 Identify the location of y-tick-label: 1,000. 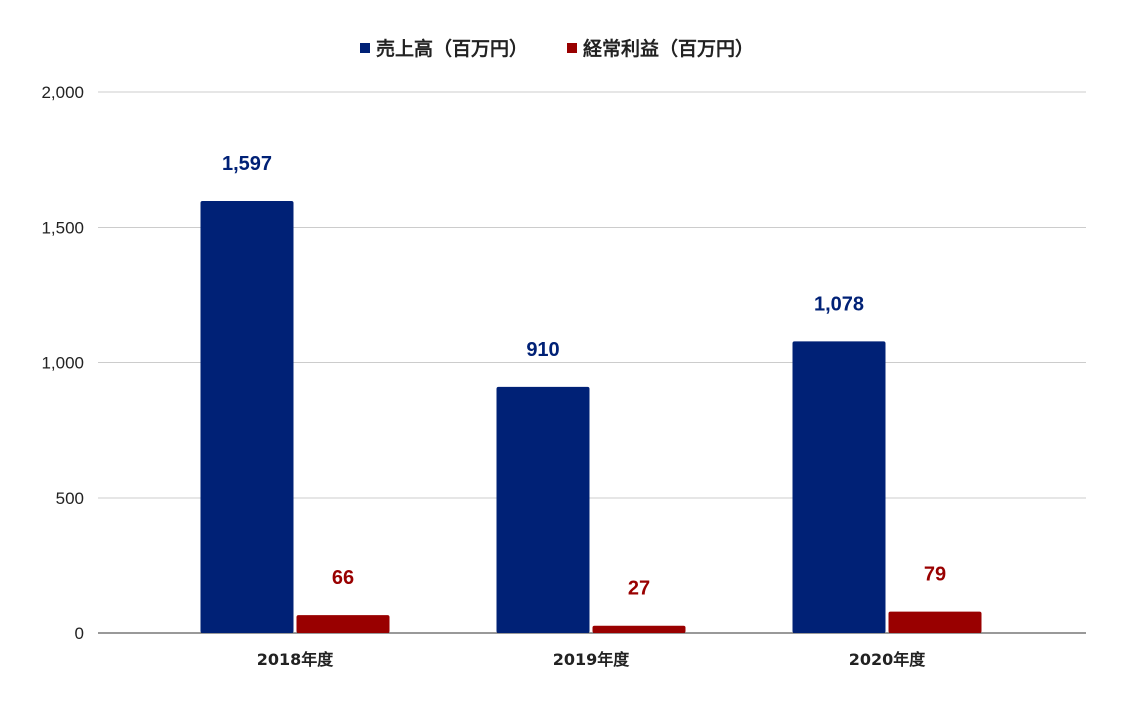
(62, 363).